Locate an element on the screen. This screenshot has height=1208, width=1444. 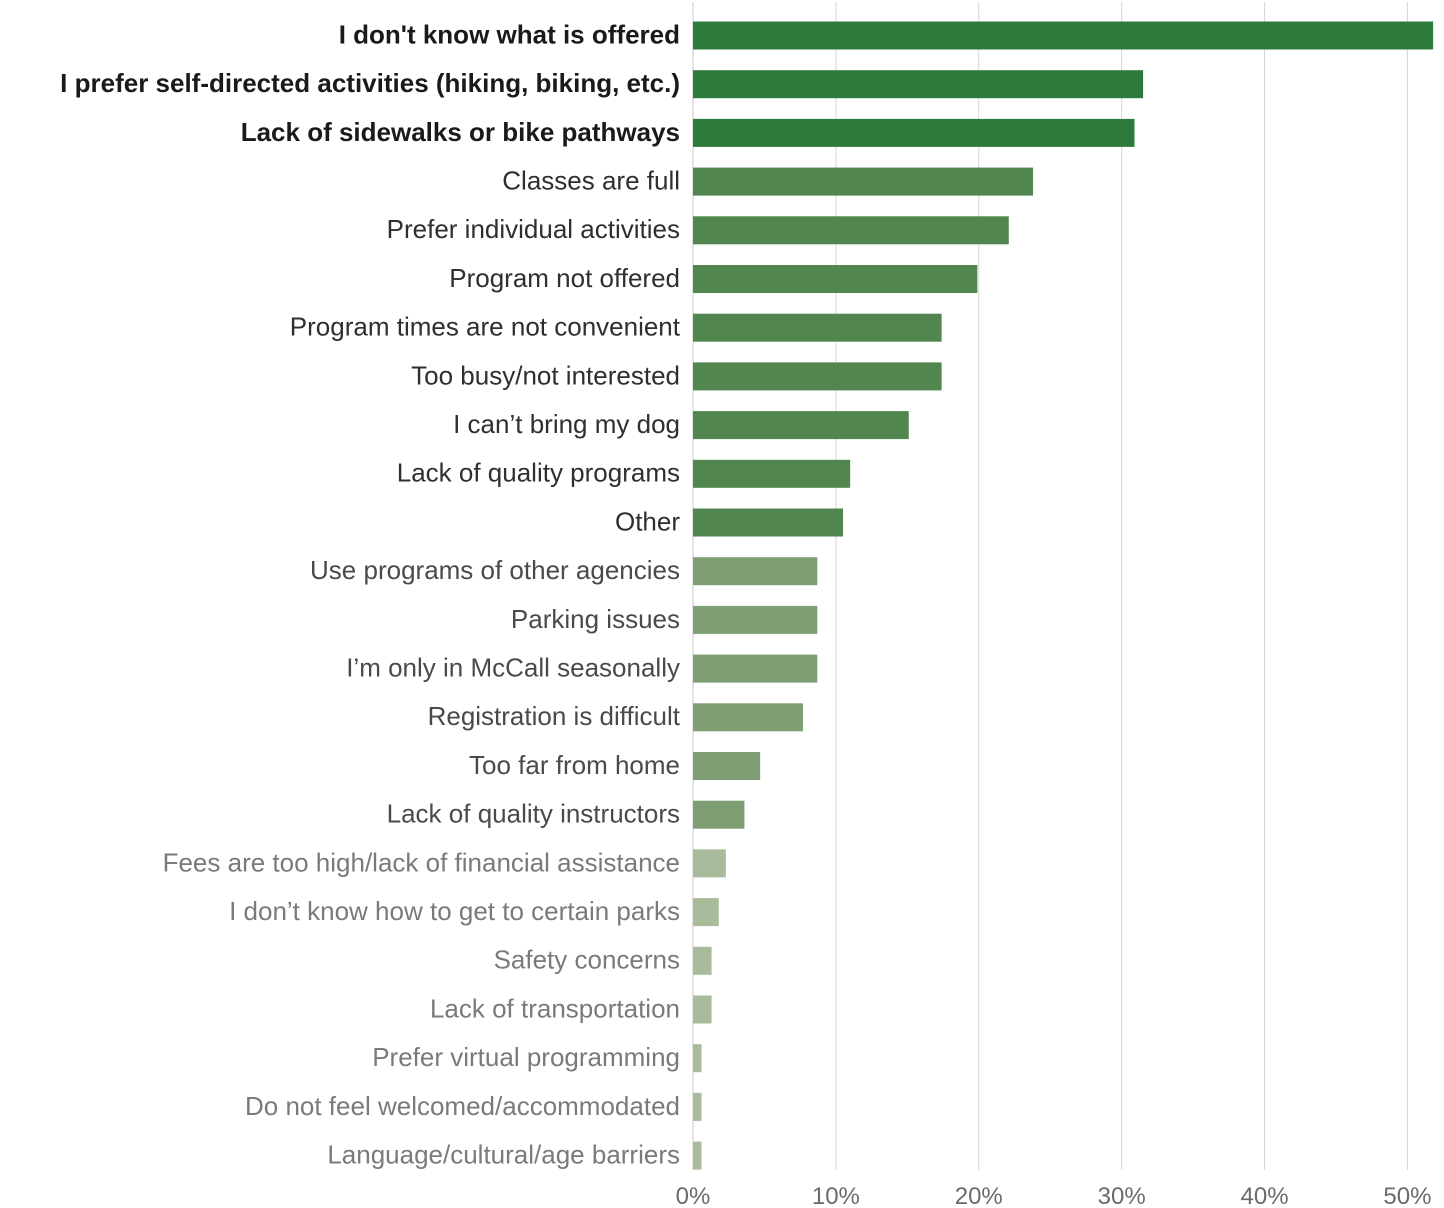
category-label: Too busy/not interested is located at coordinates (545, 375).